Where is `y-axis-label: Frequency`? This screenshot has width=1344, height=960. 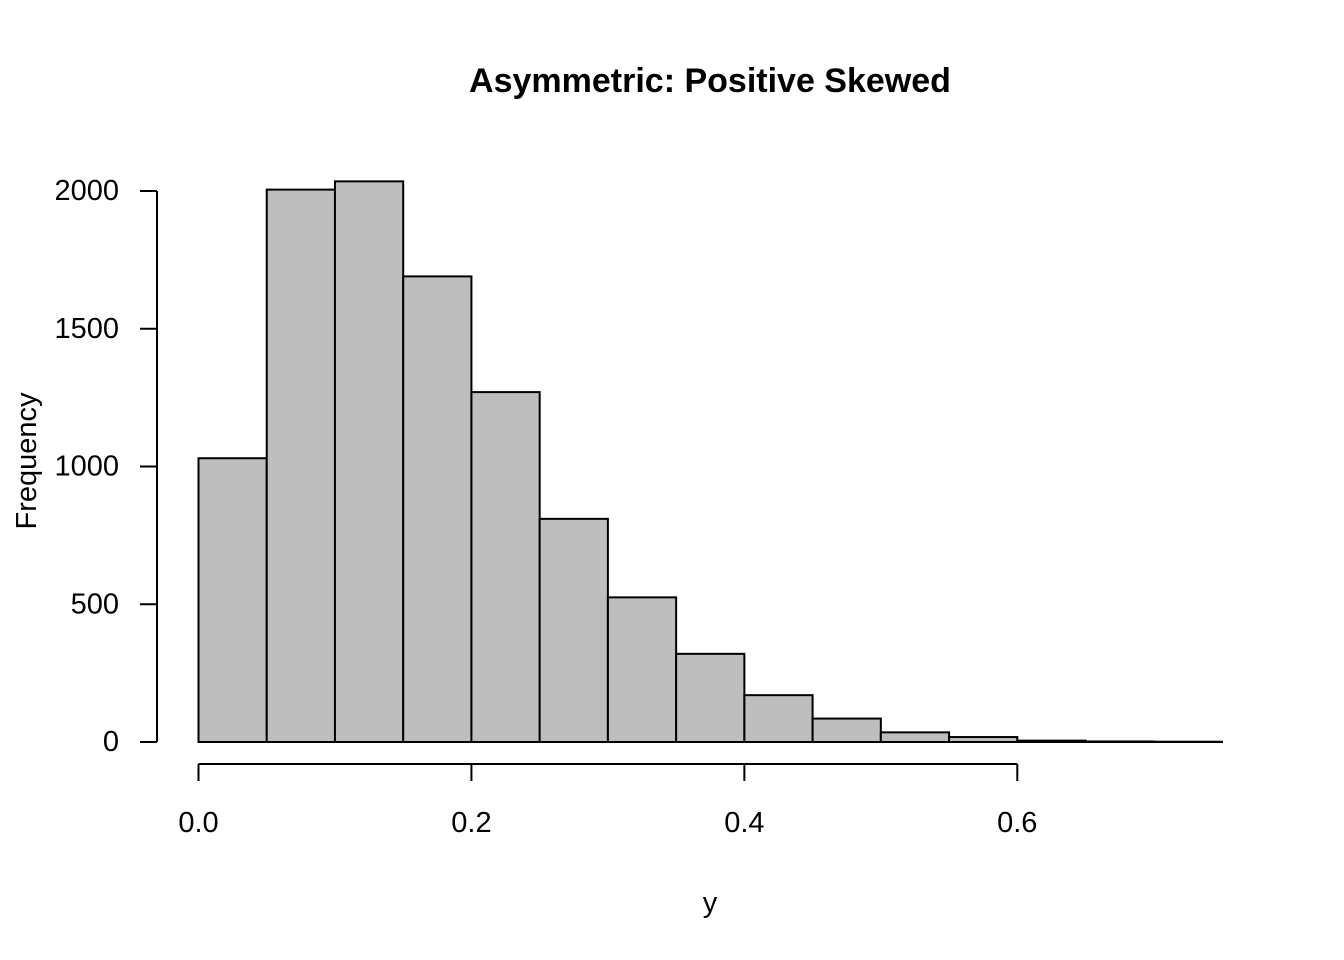 y-axis-label: Frequency is located at coordinates (27, 461).